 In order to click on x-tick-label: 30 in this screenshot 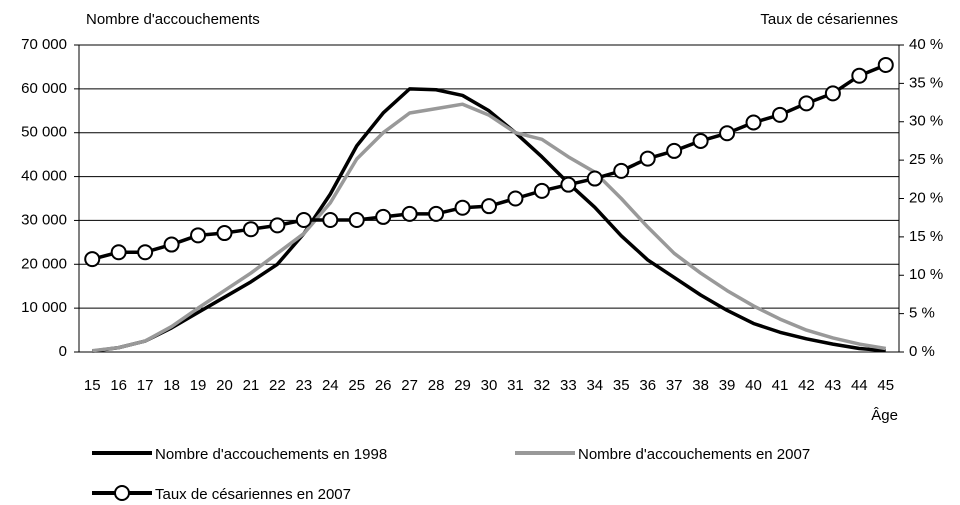, I will do `click(489, 385)`.